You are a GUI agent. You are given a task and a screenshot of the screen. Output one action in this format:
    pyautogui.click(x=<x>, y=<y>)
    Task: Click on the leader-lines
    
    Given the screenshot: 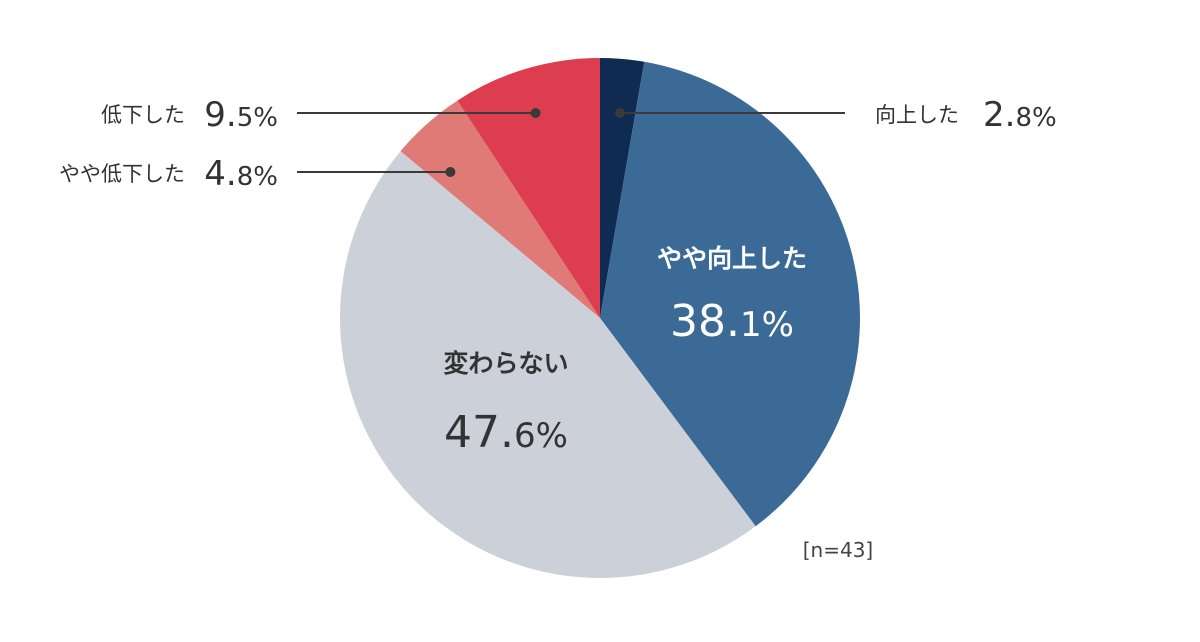 What is the action you would take?
    pyautogui.click(x=571, y=142)
    